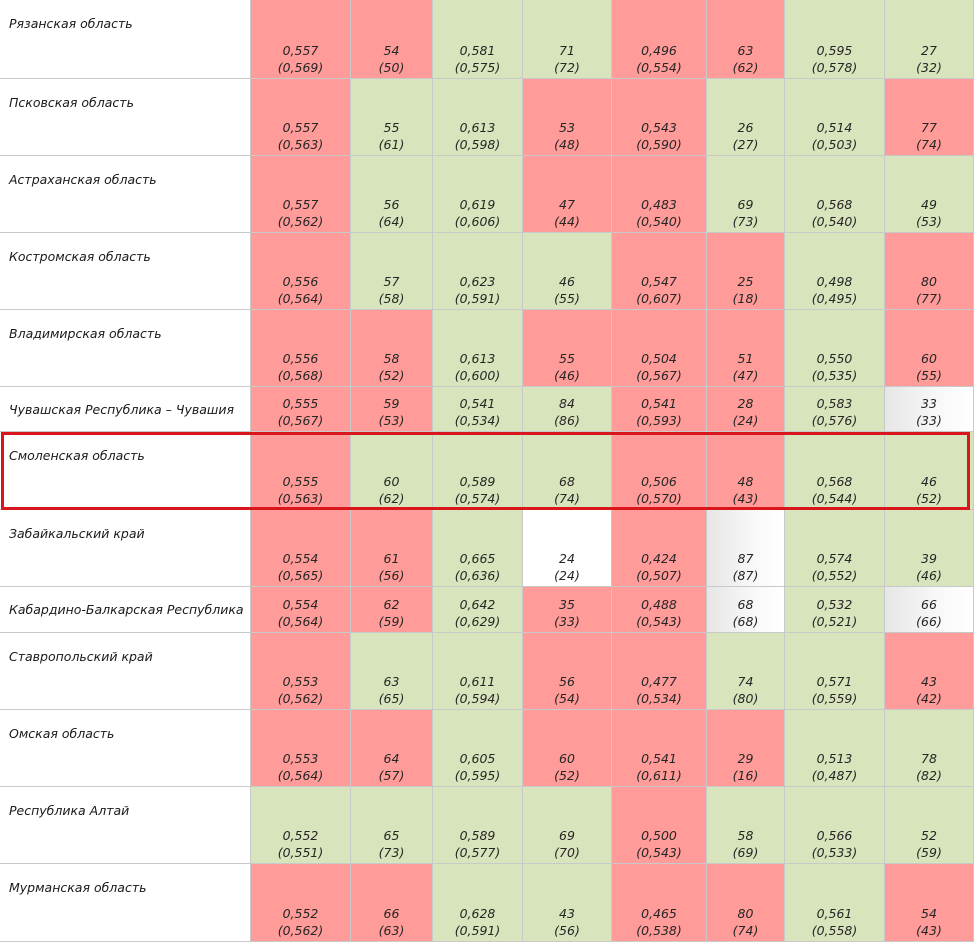 This screenshot has width=974, height=942. What do you see at coordinates (391, 558) in the screenshot?
I see `current-value: 61` at bounding box center [391, 558].